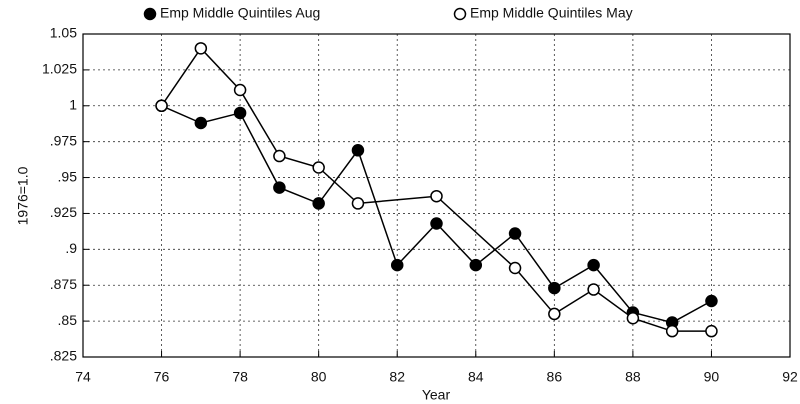 The image size is (800, 404). I want to click on x-tick-label: 76, so click(162, 377).